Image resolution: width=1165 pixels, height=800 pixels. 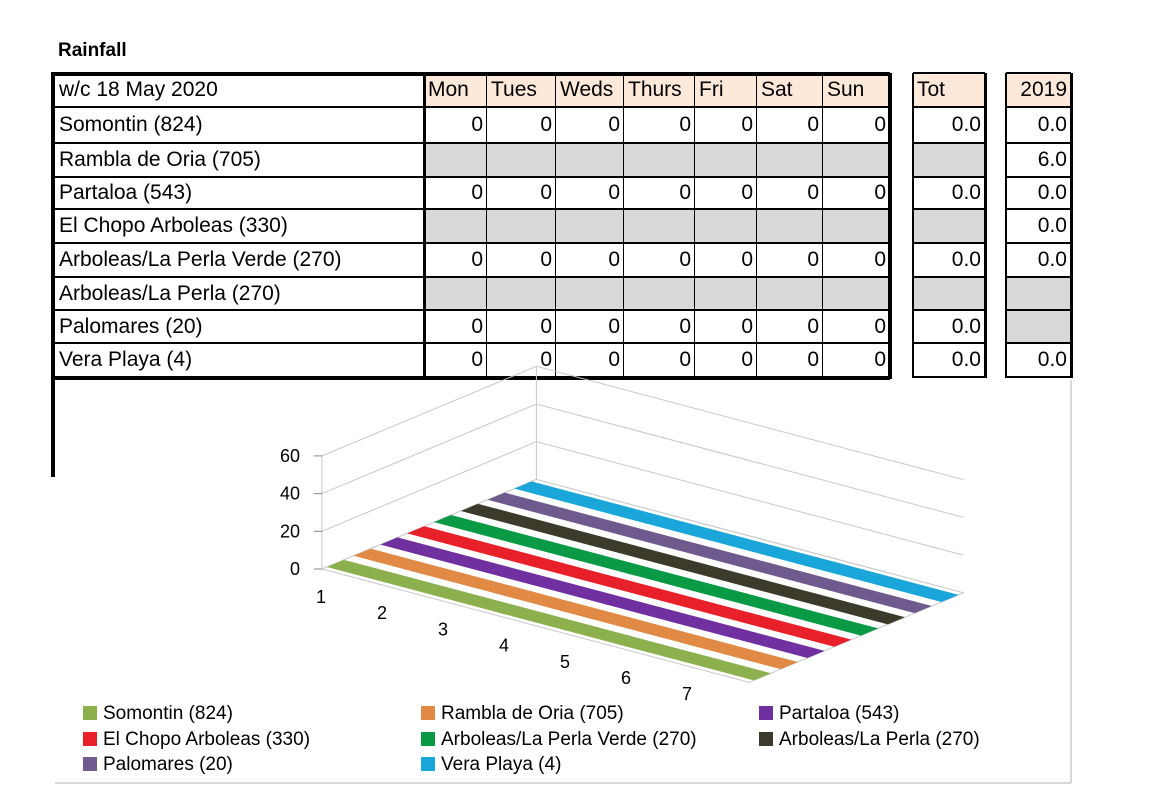 What do you see at coordinates (687, 694) in the screenshot?
I see `x-tick-label: 7` at bounding box center [687, 694].